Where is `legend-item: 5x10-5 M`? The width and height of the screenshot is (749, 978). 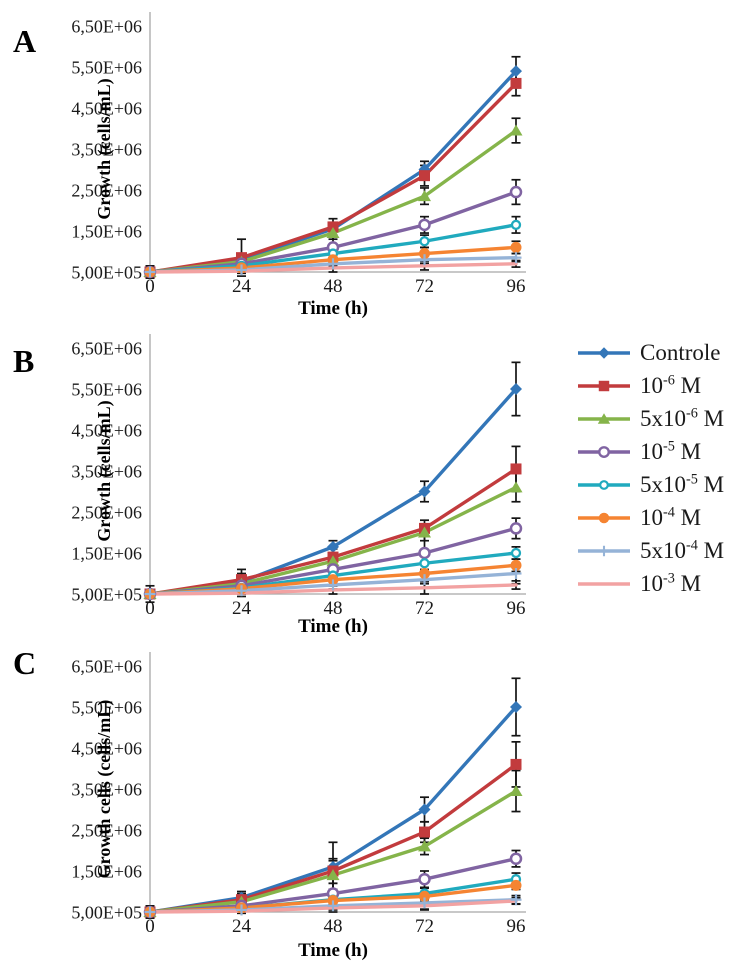 legend-item: 5x10-5 M is located at coordinates (663, 484).